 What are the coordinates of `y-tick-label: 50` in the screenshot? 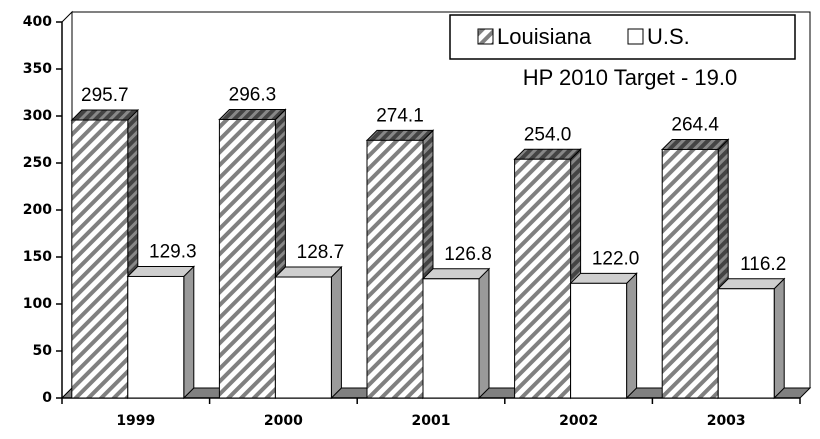 It's located at (43, 351).